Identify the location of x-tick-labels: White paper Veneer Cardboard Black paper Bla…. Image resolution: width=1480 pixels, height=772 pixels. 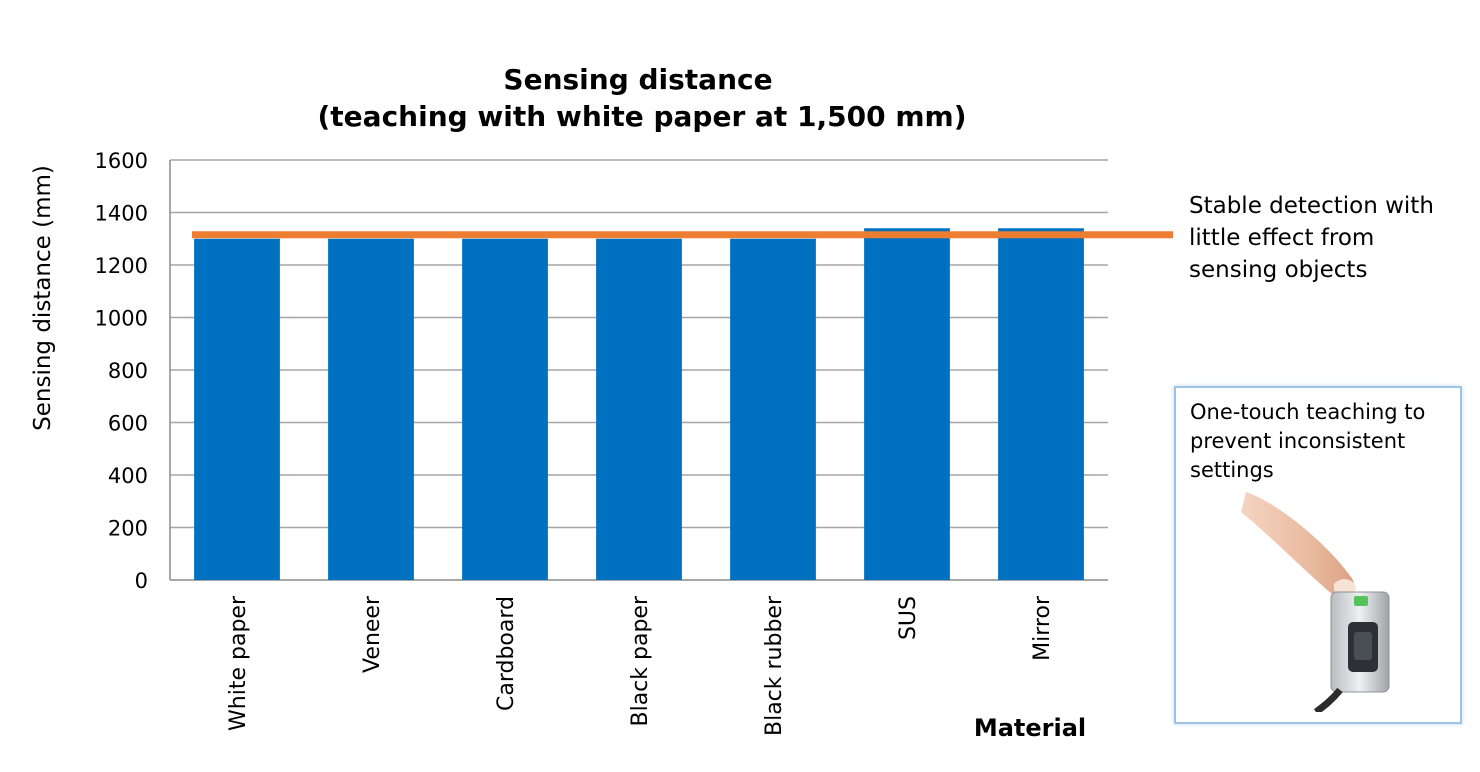
(640, 665).